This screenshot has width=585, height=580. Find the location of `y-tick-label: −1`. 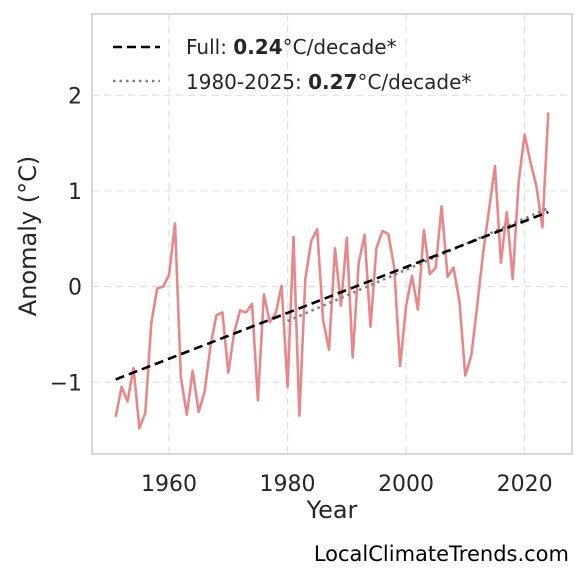

y-tick-label: −1 is located at coordinates (66, 383).